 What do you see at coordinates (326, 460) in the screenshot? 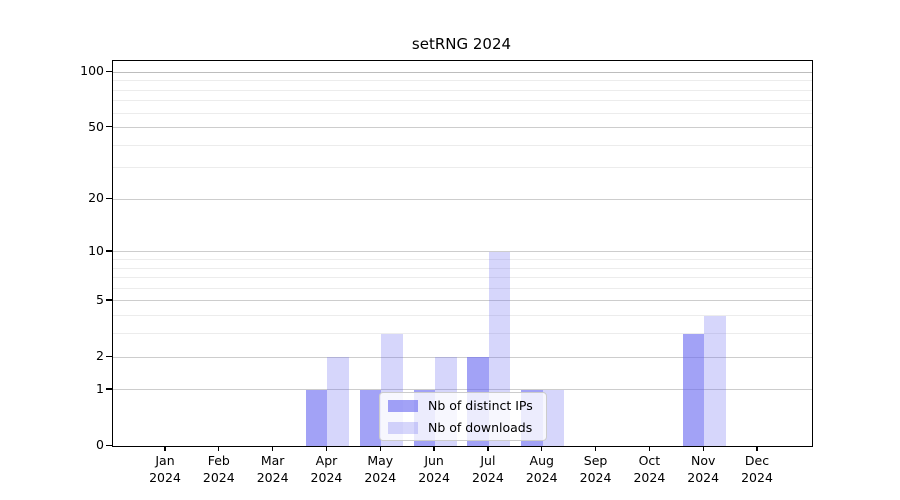
I see `x-tick-month: Apr` at bounding box center [326, 460].